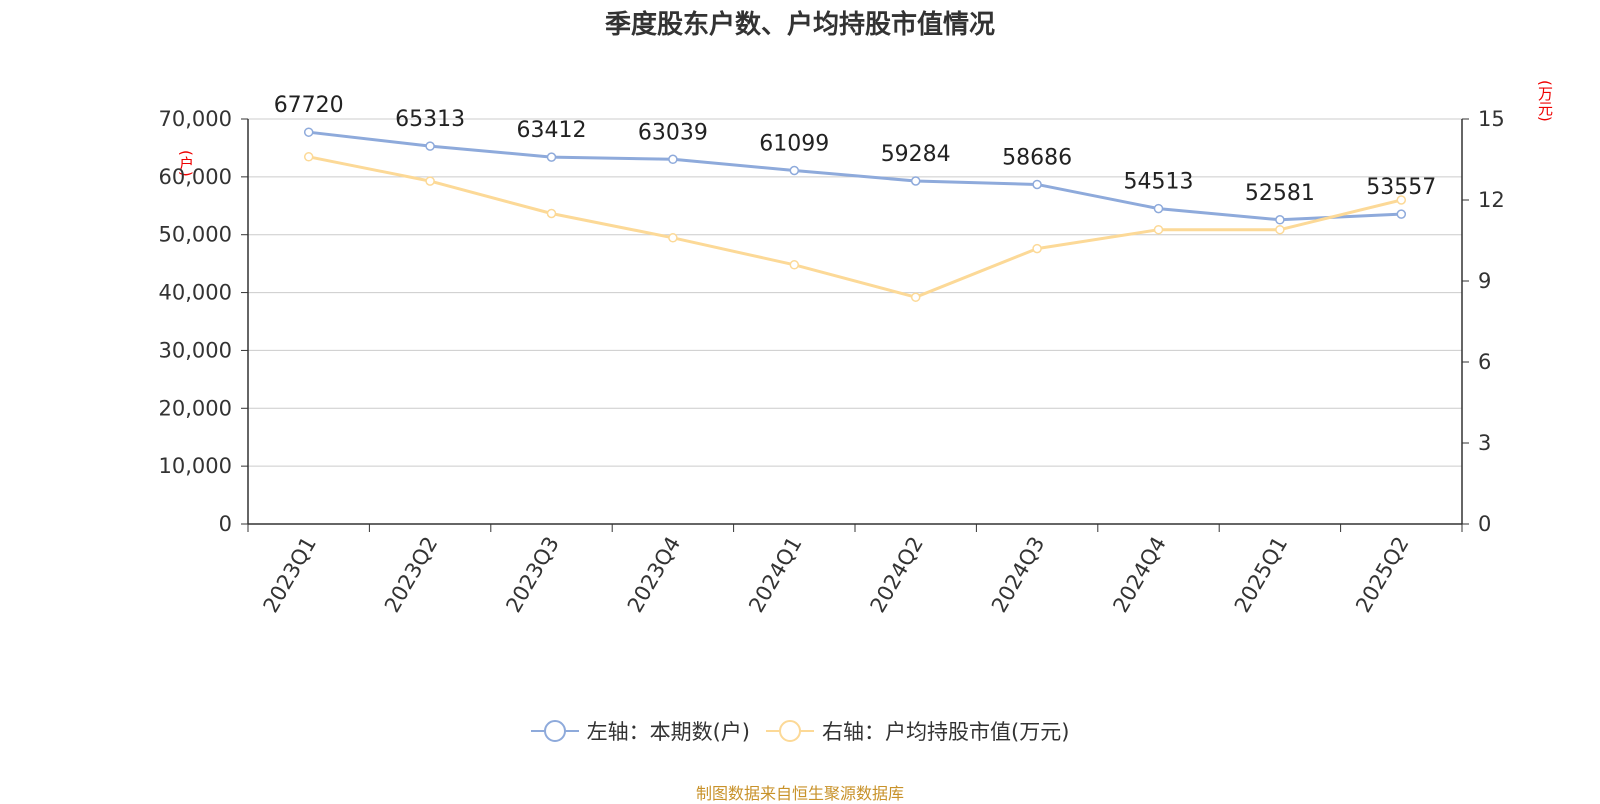  Describe the element at coordinates (799, 793) in the screenshot. I see `data-source-note: 制图数据来自恒生聚源数据库` at that location.